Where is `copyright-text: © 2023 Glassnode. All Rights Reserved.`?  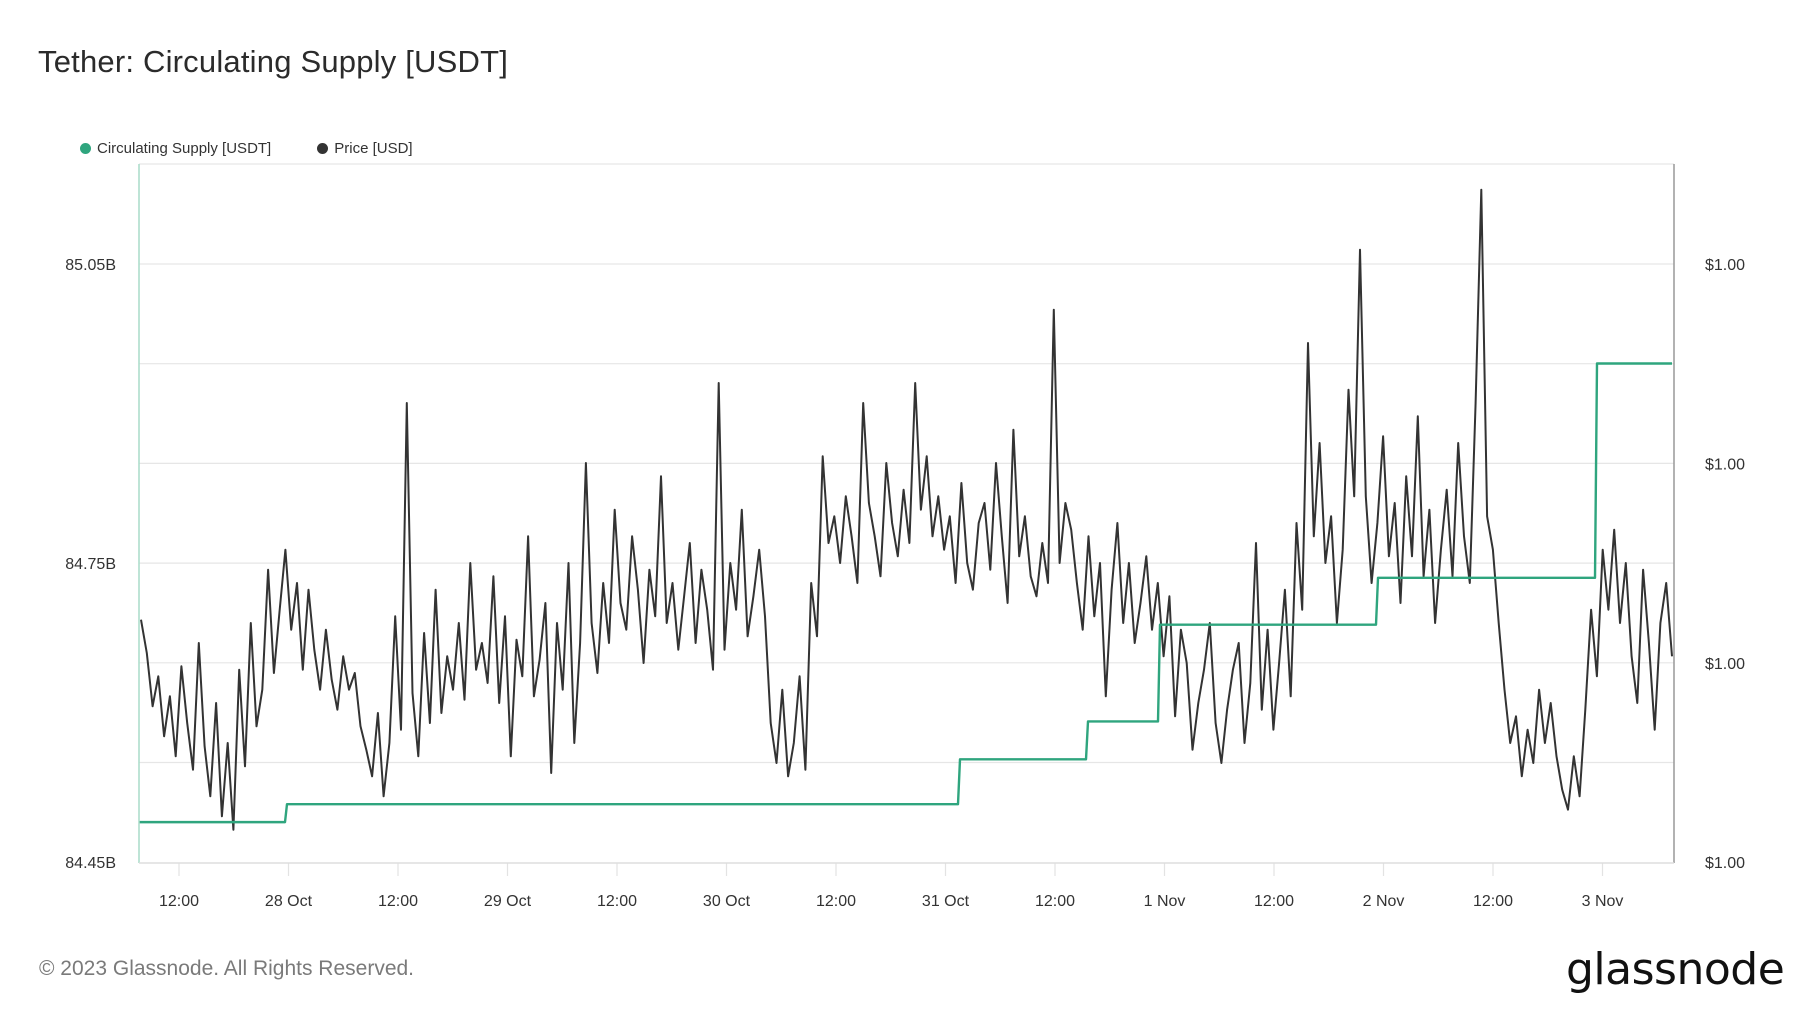 copyright-text: © 2023 Glassnode. All Rights Reserved. is located at coordinates (227, 968).